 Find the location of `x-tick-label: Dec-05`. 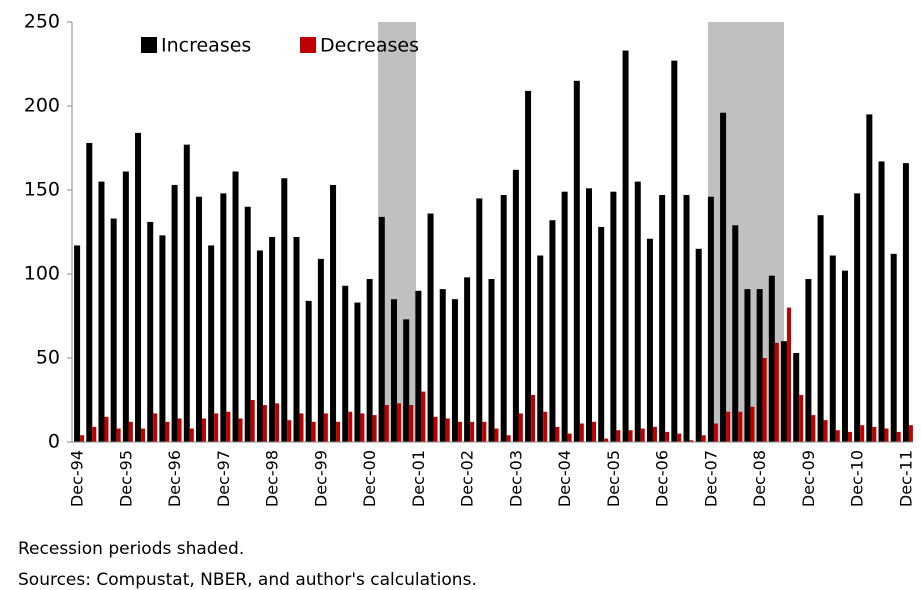

x-tick-label: Dec-05 is located at coordinates (613, 478).